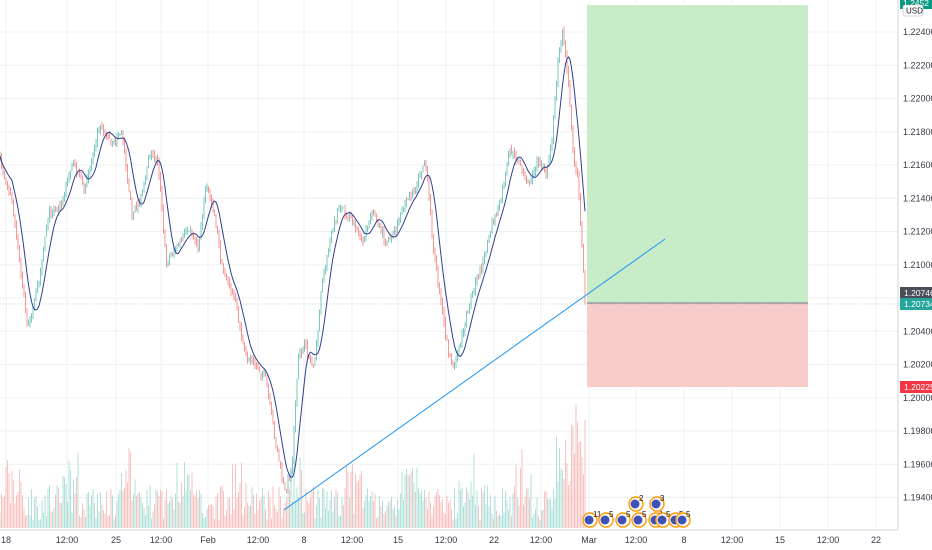  Describe the element at coordinates (494, 540) in the screenshot. I see `time-tick-label: 22` at that location.